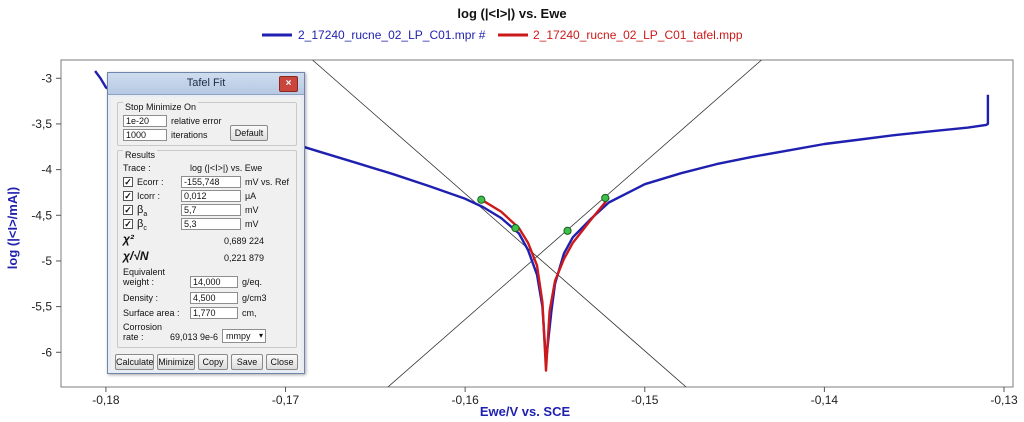 This screenshot has width=1024, height=422. I want to click on equivalent-label-2: weight :, so click(139, 282).